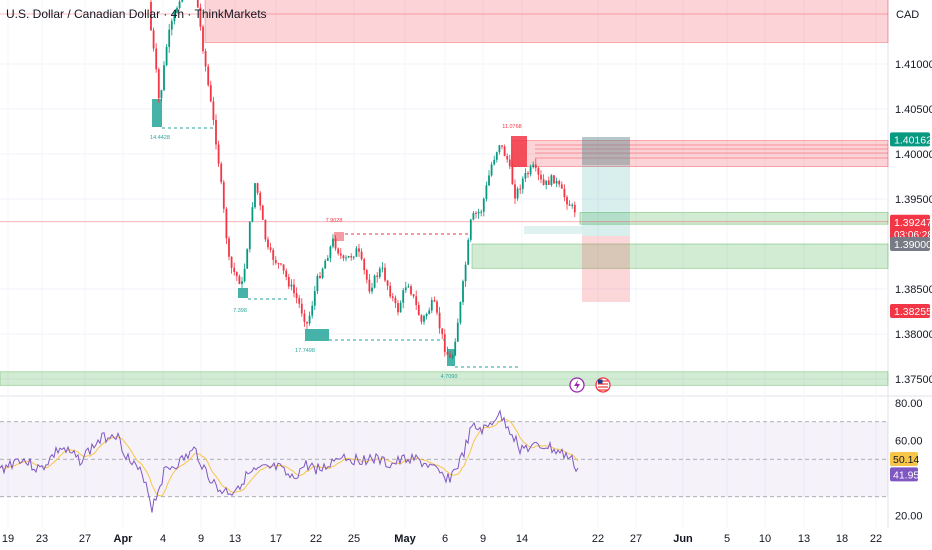 This screenshot has width=932, height=550. I want to click on us-flag-icon, so click(603, 385).